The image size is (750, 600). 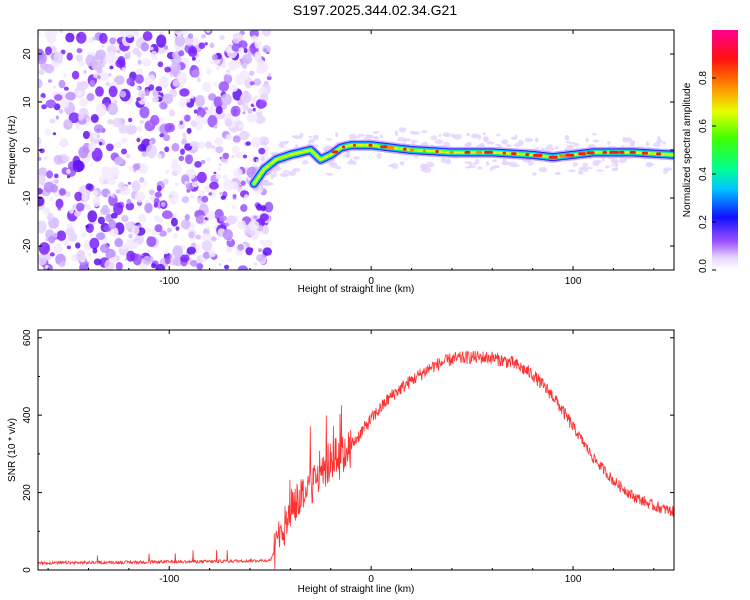 What do you see at coordinates (573, 579) in the screenshot?
I see `snr-x-tick-label: 100` at bounding box center [573, 579].